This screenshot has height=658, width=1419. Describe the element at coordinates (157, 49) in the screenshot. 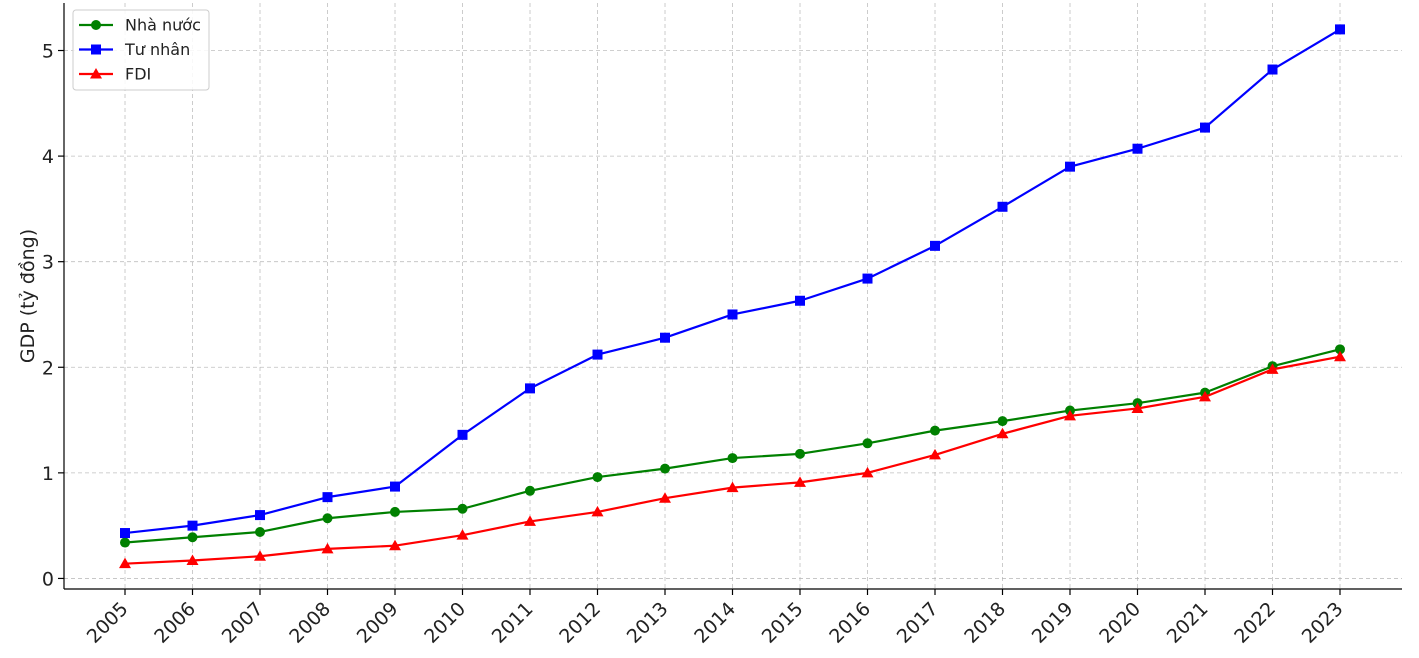

I see `legend-label: Tư nhân` at that location.